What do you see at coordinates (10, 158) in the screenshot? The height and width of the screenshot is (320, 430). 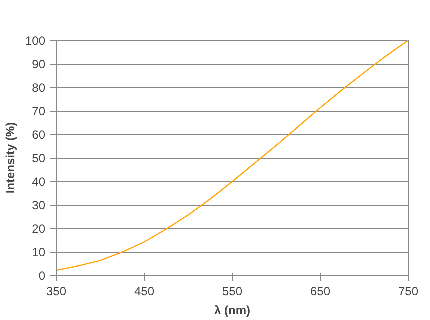 I see `y-axis-title: Intensity (%)` at bounding box center [10, 158].